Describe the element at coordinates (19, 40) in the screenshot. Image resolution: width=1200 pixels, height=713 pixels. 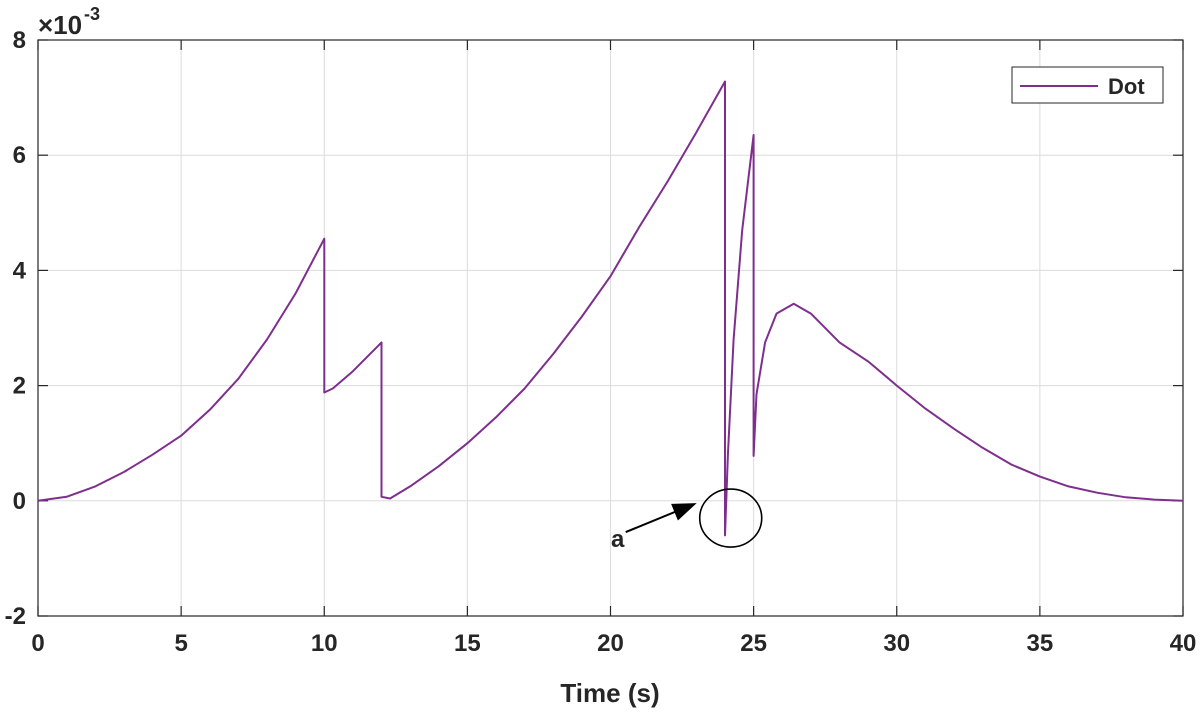
I see `y-tick-label: 8` at that location.